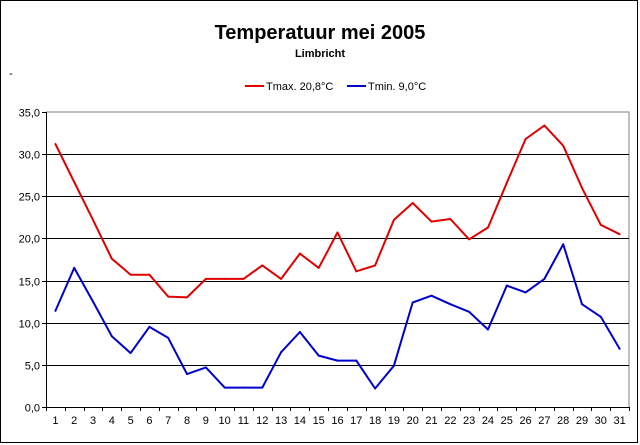  Describe the element at coordinates (32, 367) in the screenshot. I see `y-tick-label: 5,0` at that location.